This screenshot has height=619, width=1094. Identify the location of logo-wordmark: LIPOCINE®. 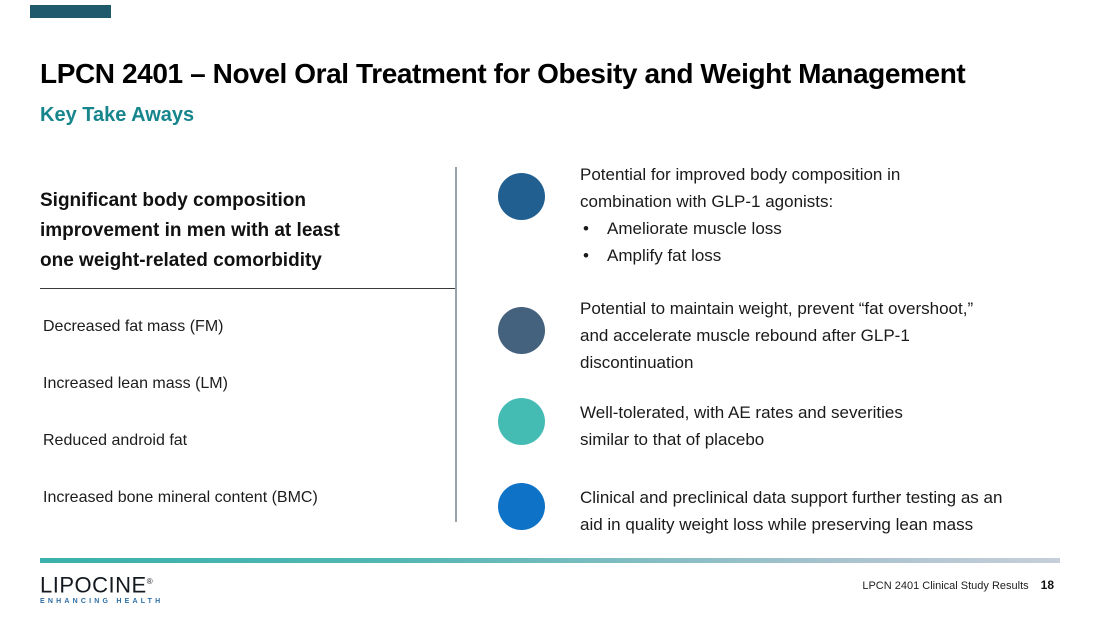
(101, 583).